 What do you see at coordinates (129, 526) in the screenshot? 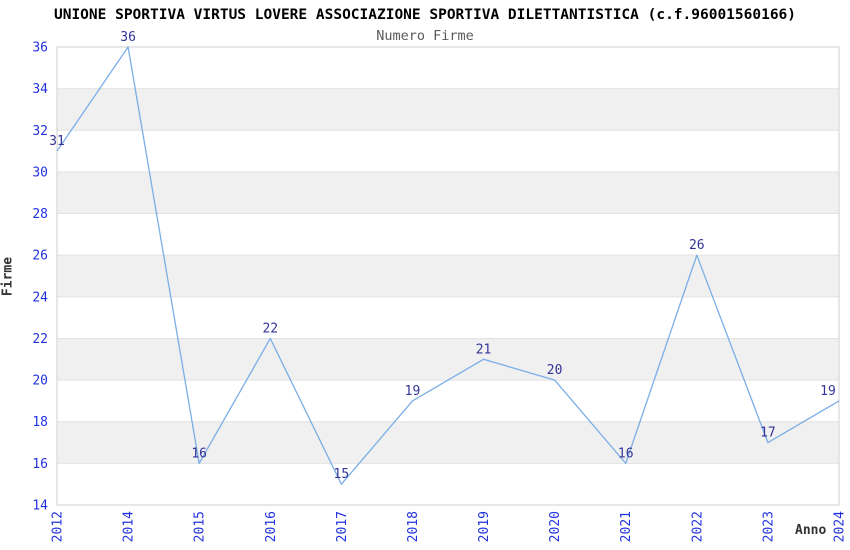
I see `x-tick-label: 2014` at bounding box center [129, 526].